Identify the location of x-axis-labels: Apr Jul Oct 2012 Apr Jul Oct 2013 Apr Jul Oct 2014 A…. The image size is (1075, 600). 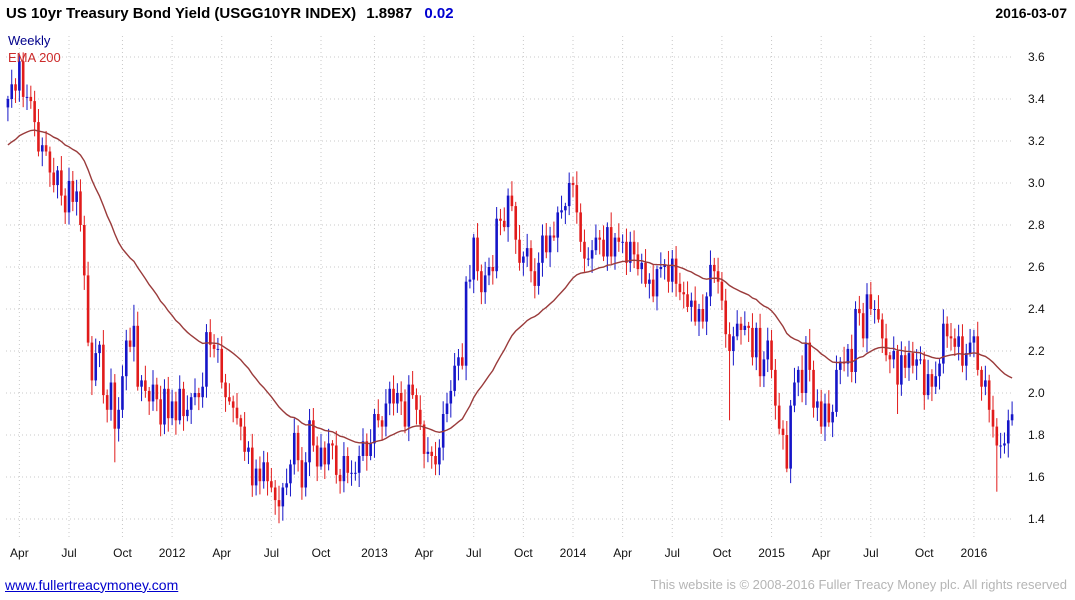
(499, 553).